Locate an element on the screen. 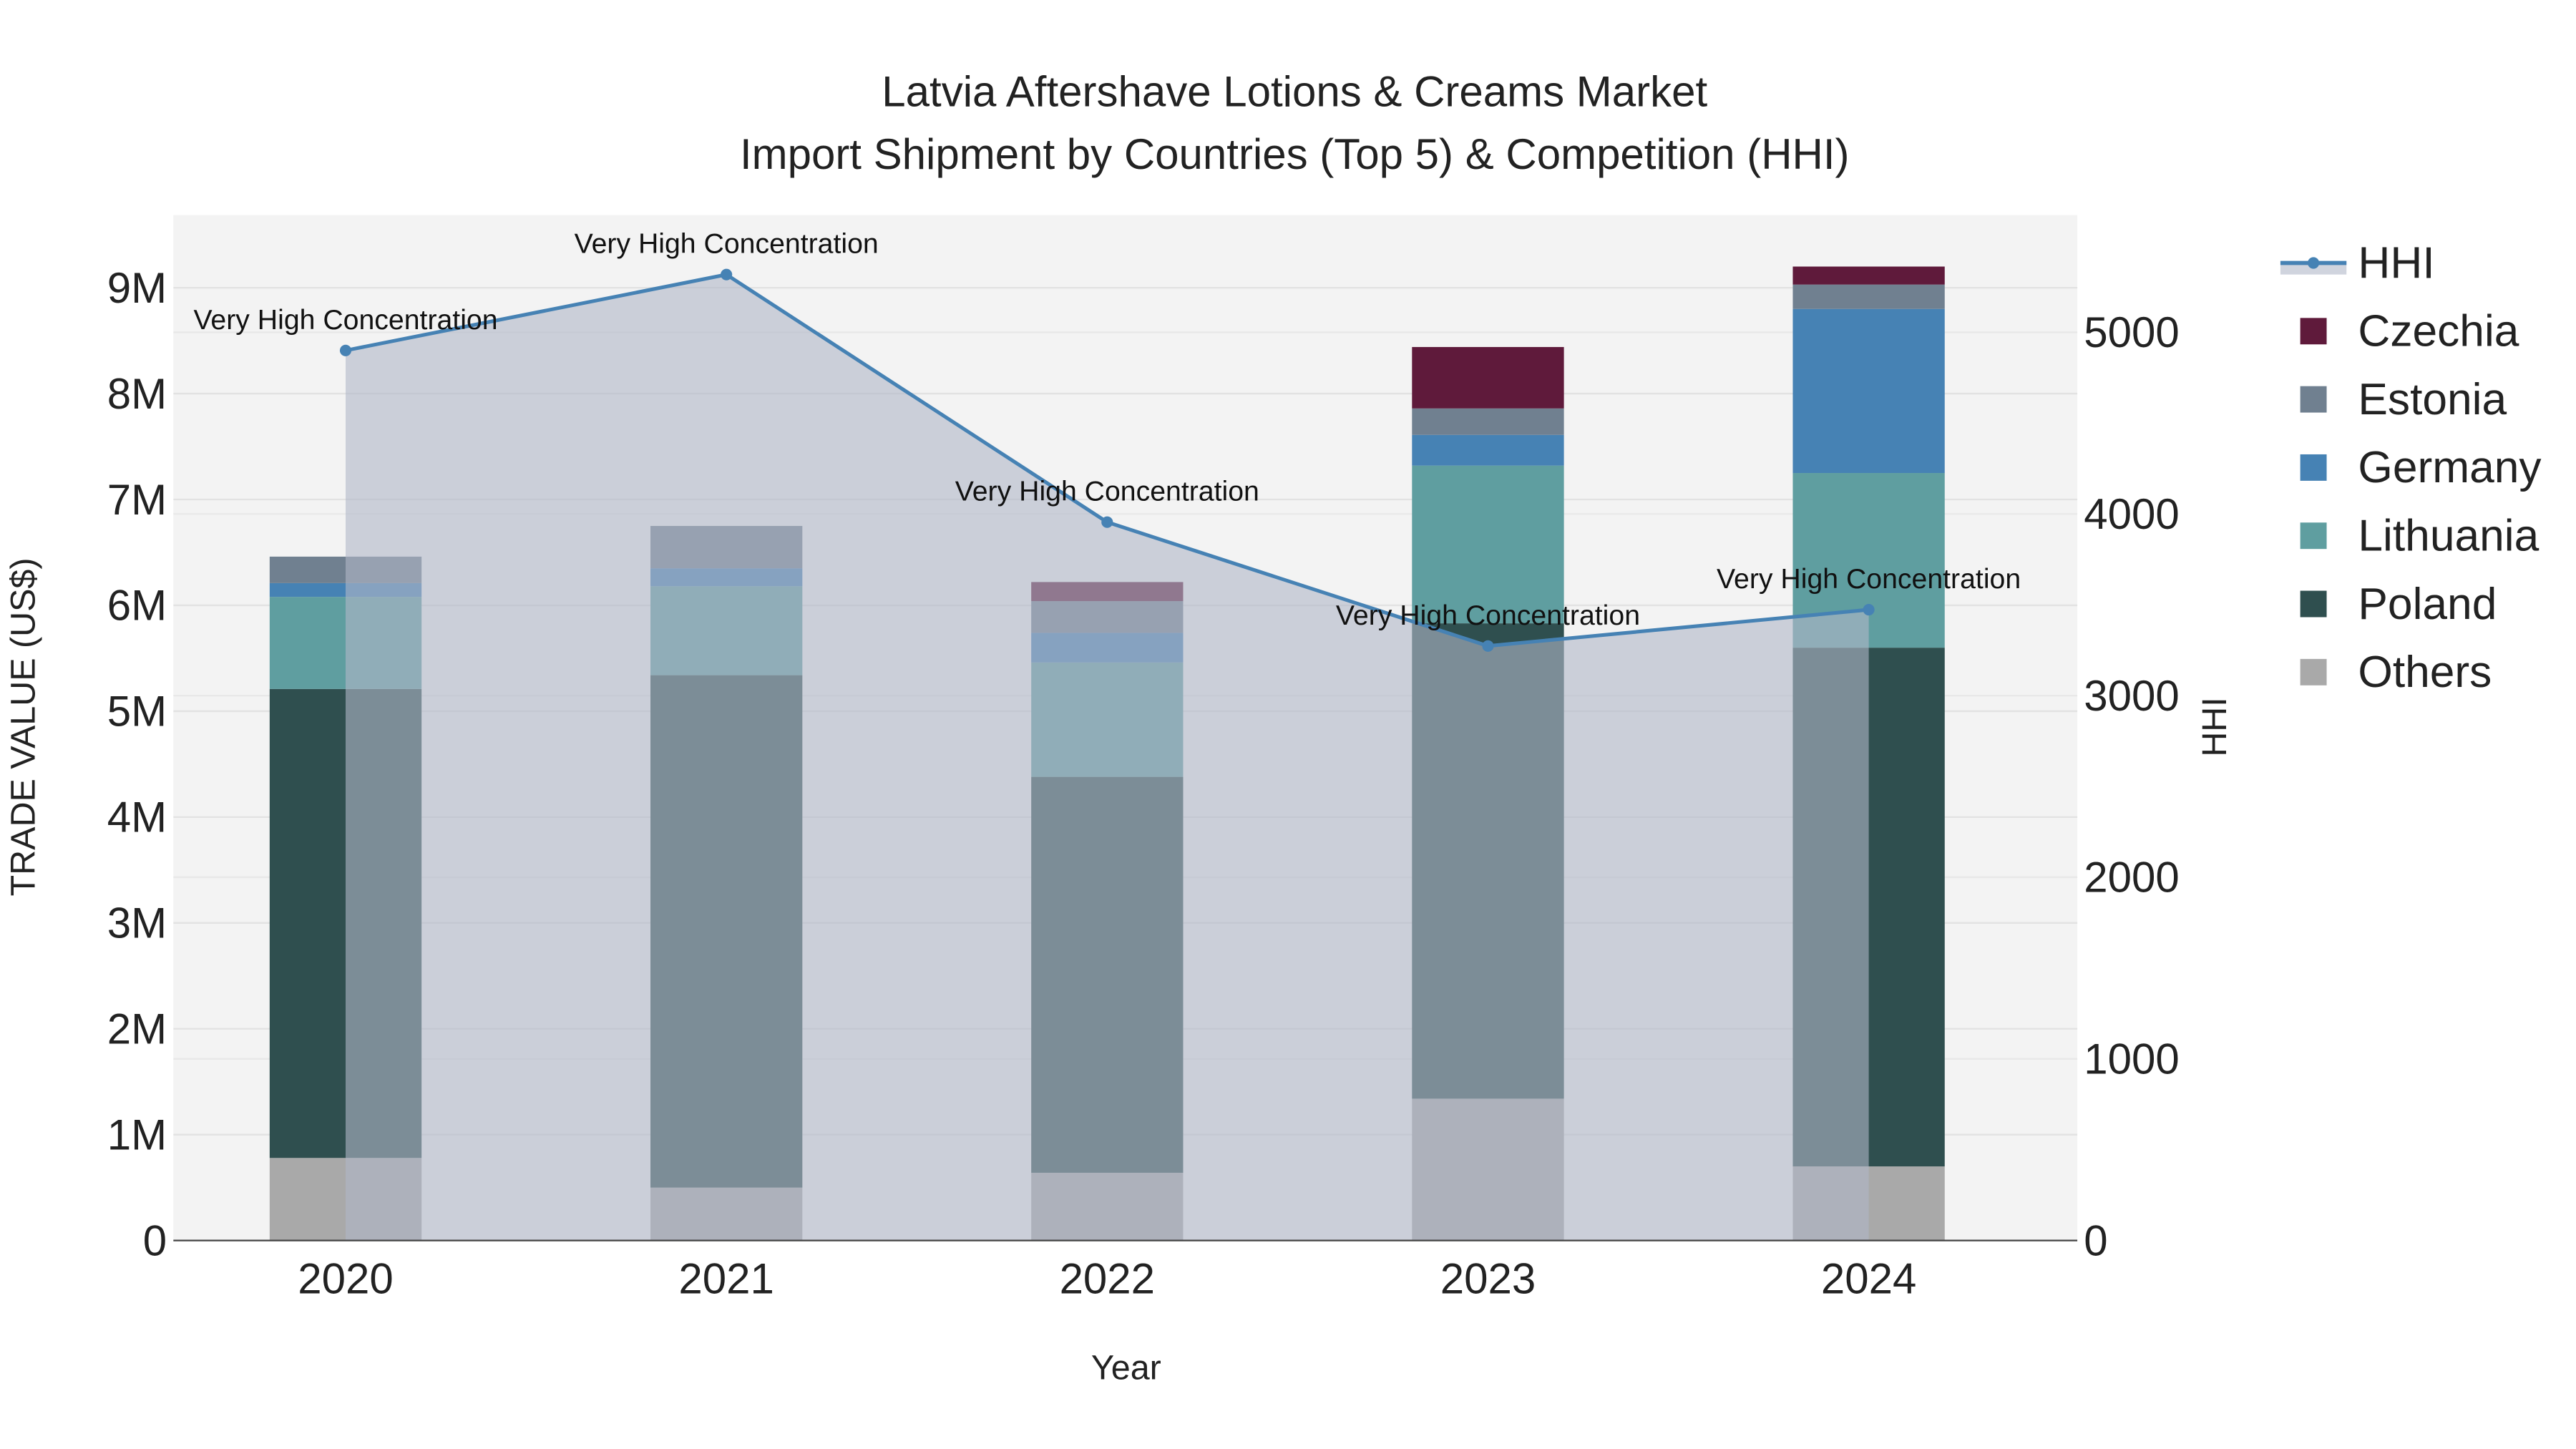 The image size is (2576, 1449). x-tick-label: 2020 is located at coordinates (345, 1279).